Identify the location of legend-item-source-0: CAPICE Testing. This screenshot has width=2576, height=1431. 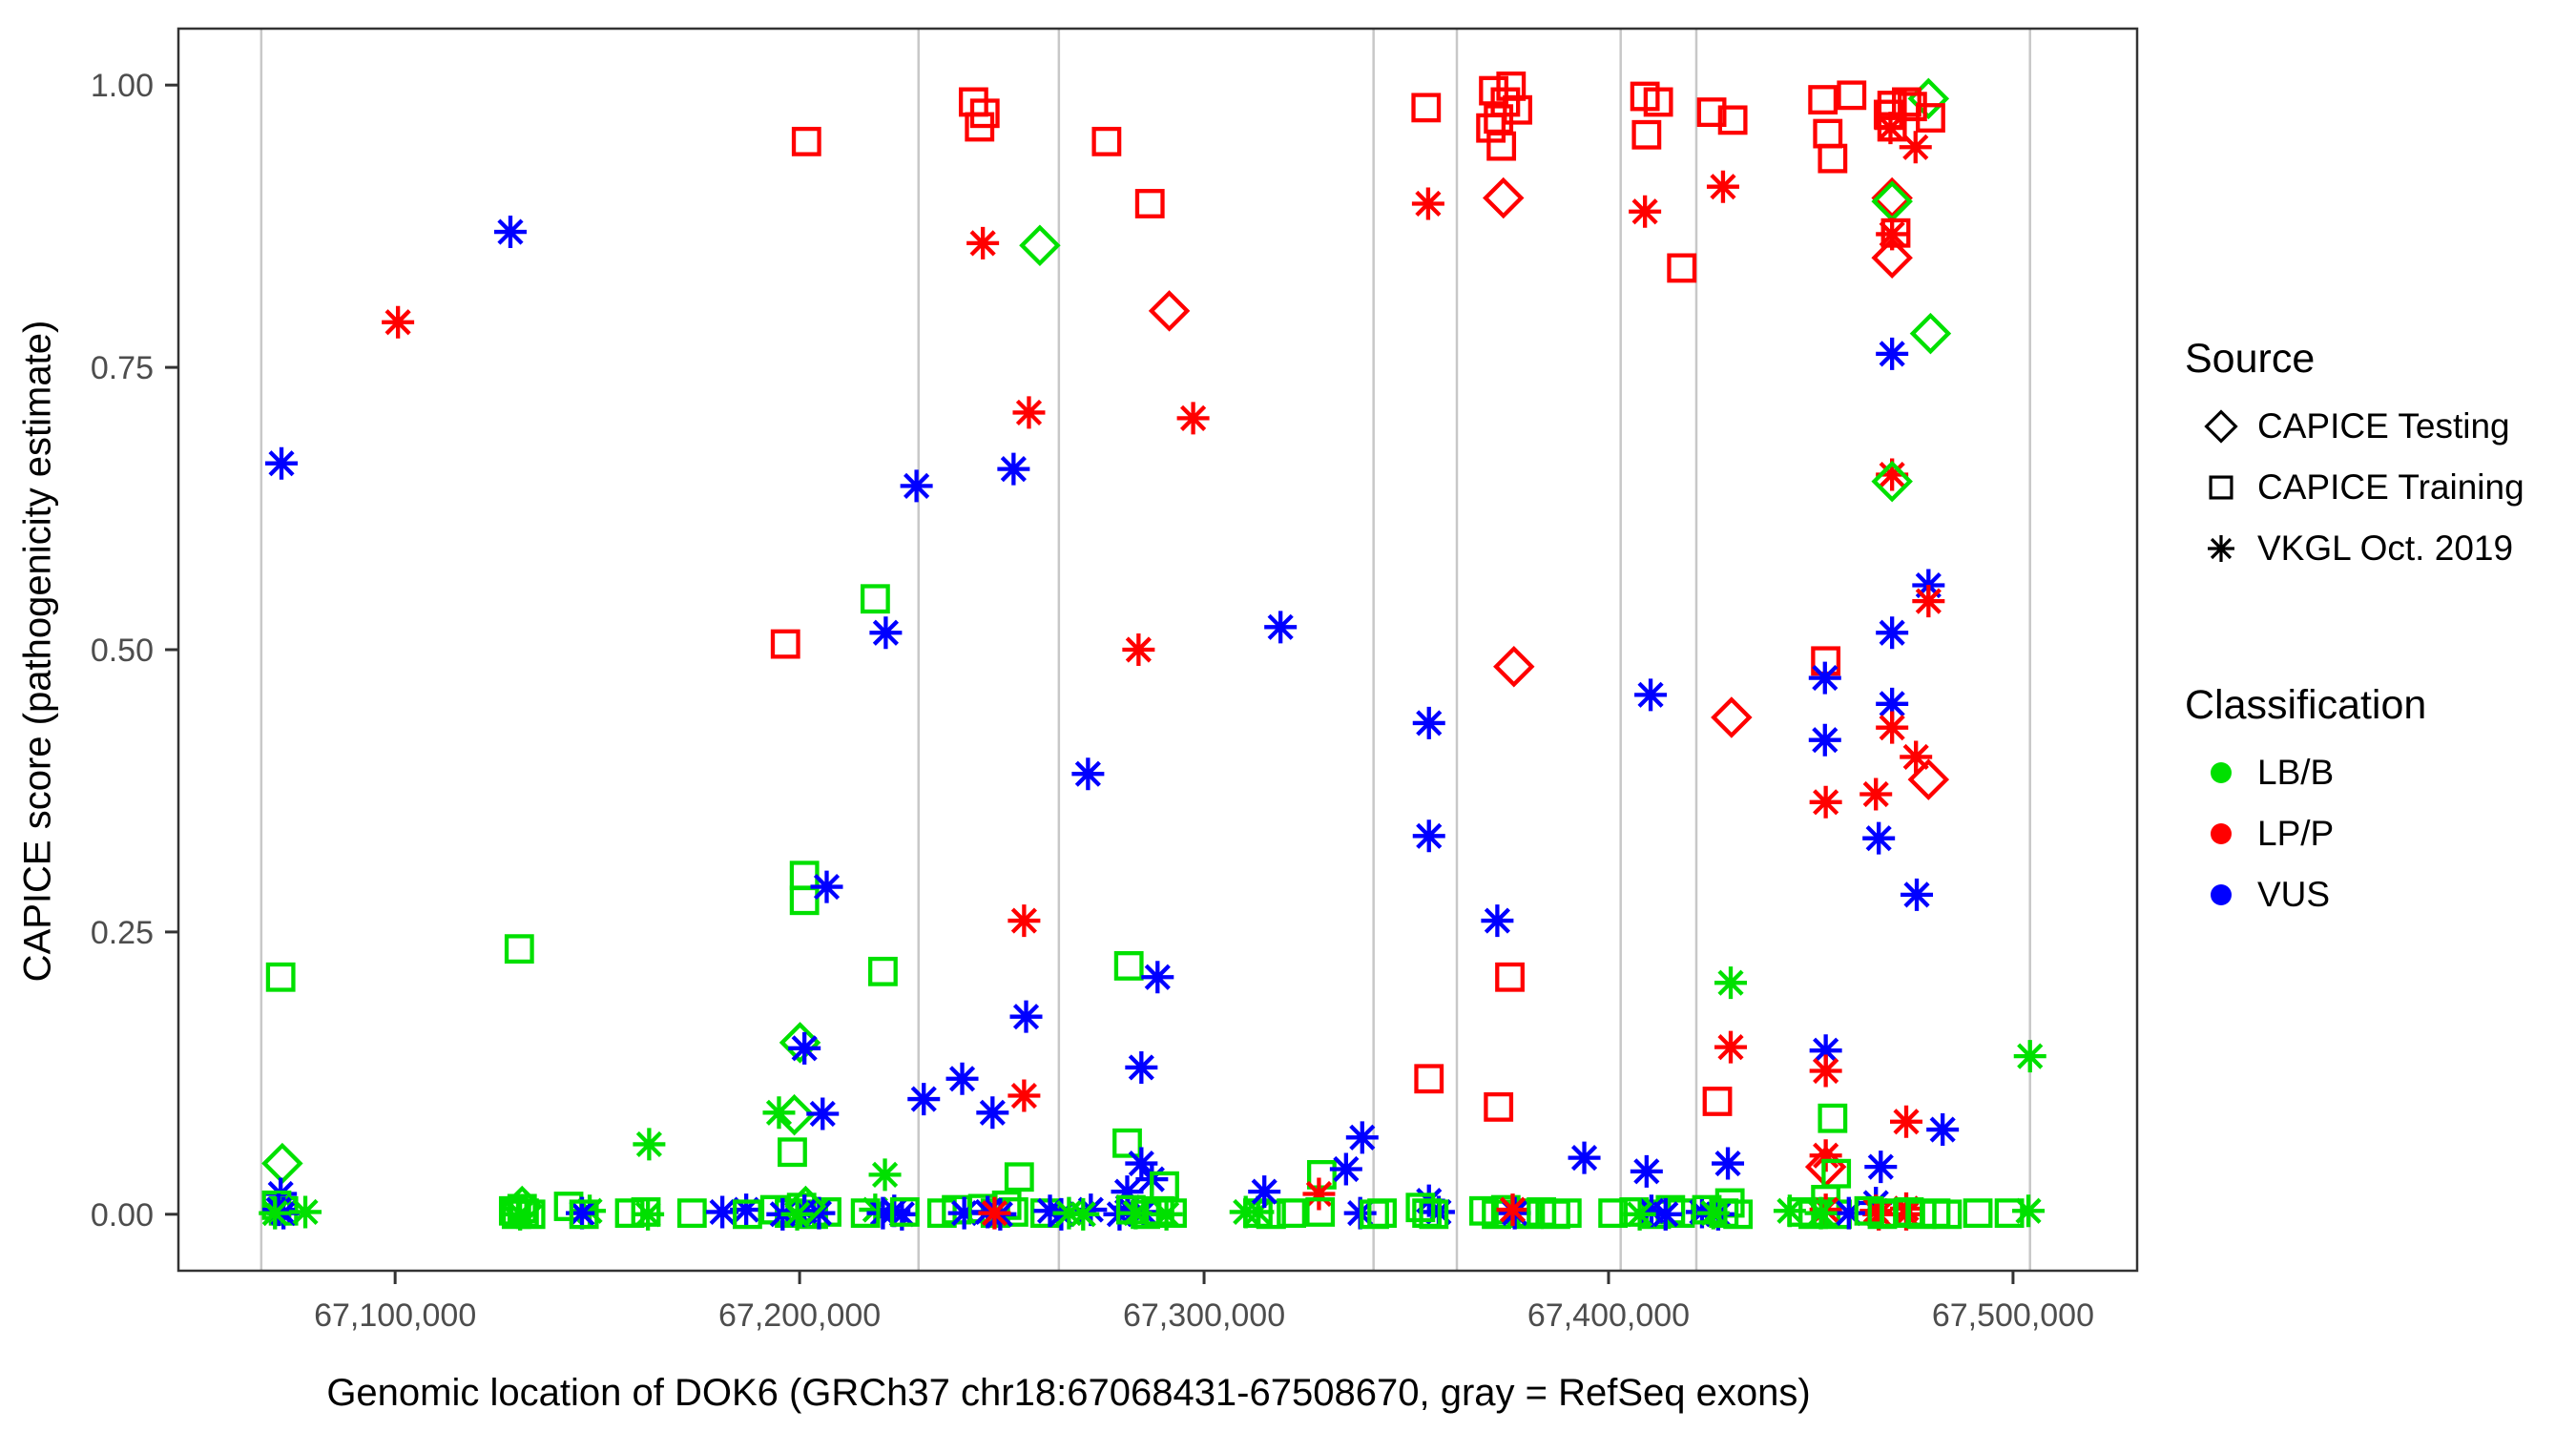
(2375, 426).